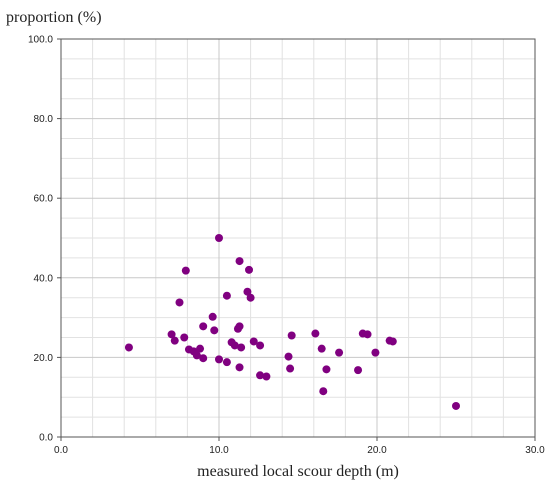  Describe the element at coordinates (377, 450) in the screenshot. I see `x-tick-label: 20.0` at that location.